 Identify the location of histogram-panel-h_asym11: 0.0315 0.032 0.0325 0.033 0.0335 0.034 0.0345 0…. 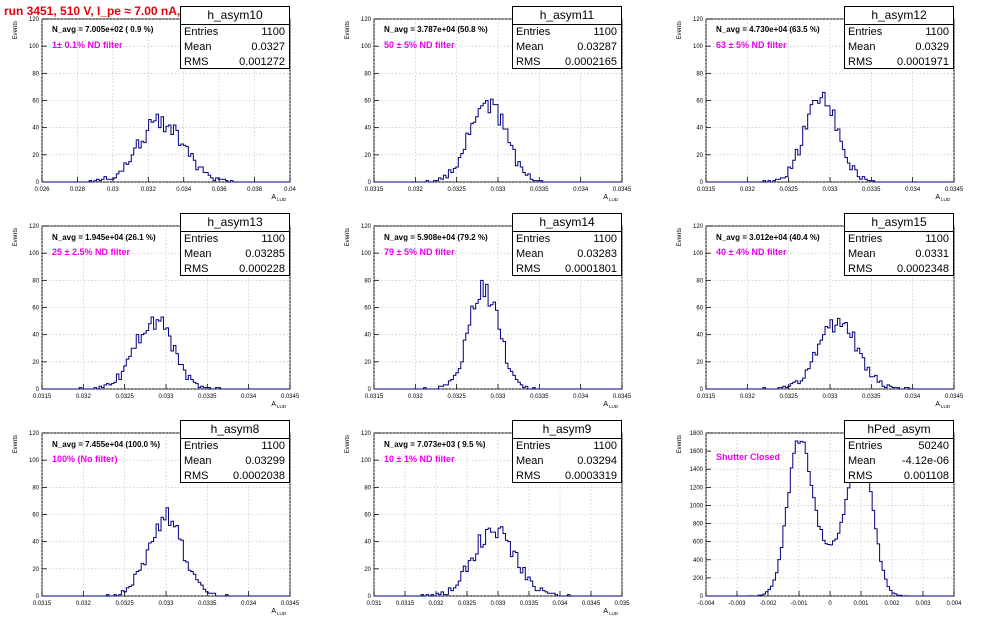
(498, 103).